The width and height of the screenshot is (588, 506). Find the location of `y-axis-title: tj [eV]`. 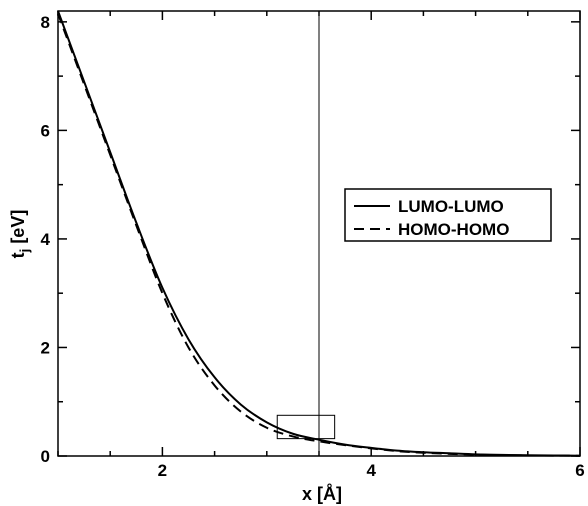

y-axis-title: tj [eV] is located at coordinates (20, 234).